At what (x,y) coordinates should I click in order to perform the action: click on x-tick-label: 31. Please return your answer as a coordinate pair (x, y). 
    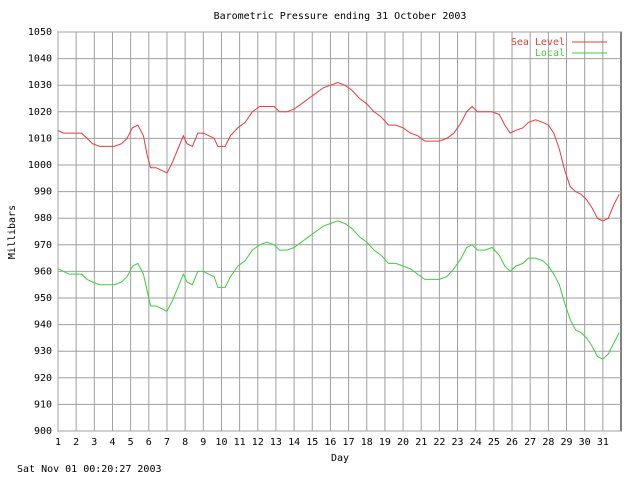
    Looking at the image, I should click on (603, 442).